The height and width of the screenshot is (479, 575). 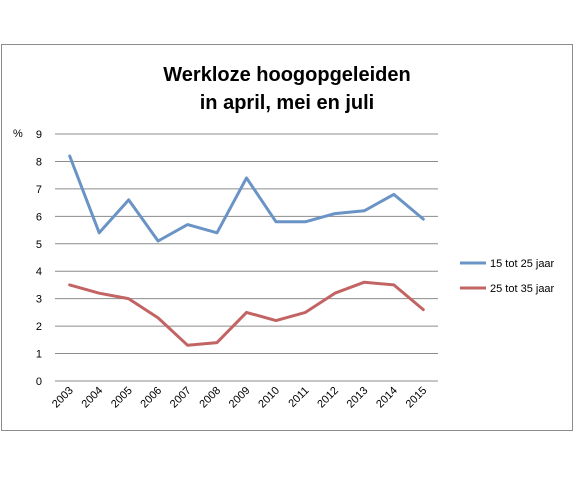 What do you see at coordinates (387, 398) in the screenshot?
I see `x-tick-label: 2014` at bounding box center [387, 398].